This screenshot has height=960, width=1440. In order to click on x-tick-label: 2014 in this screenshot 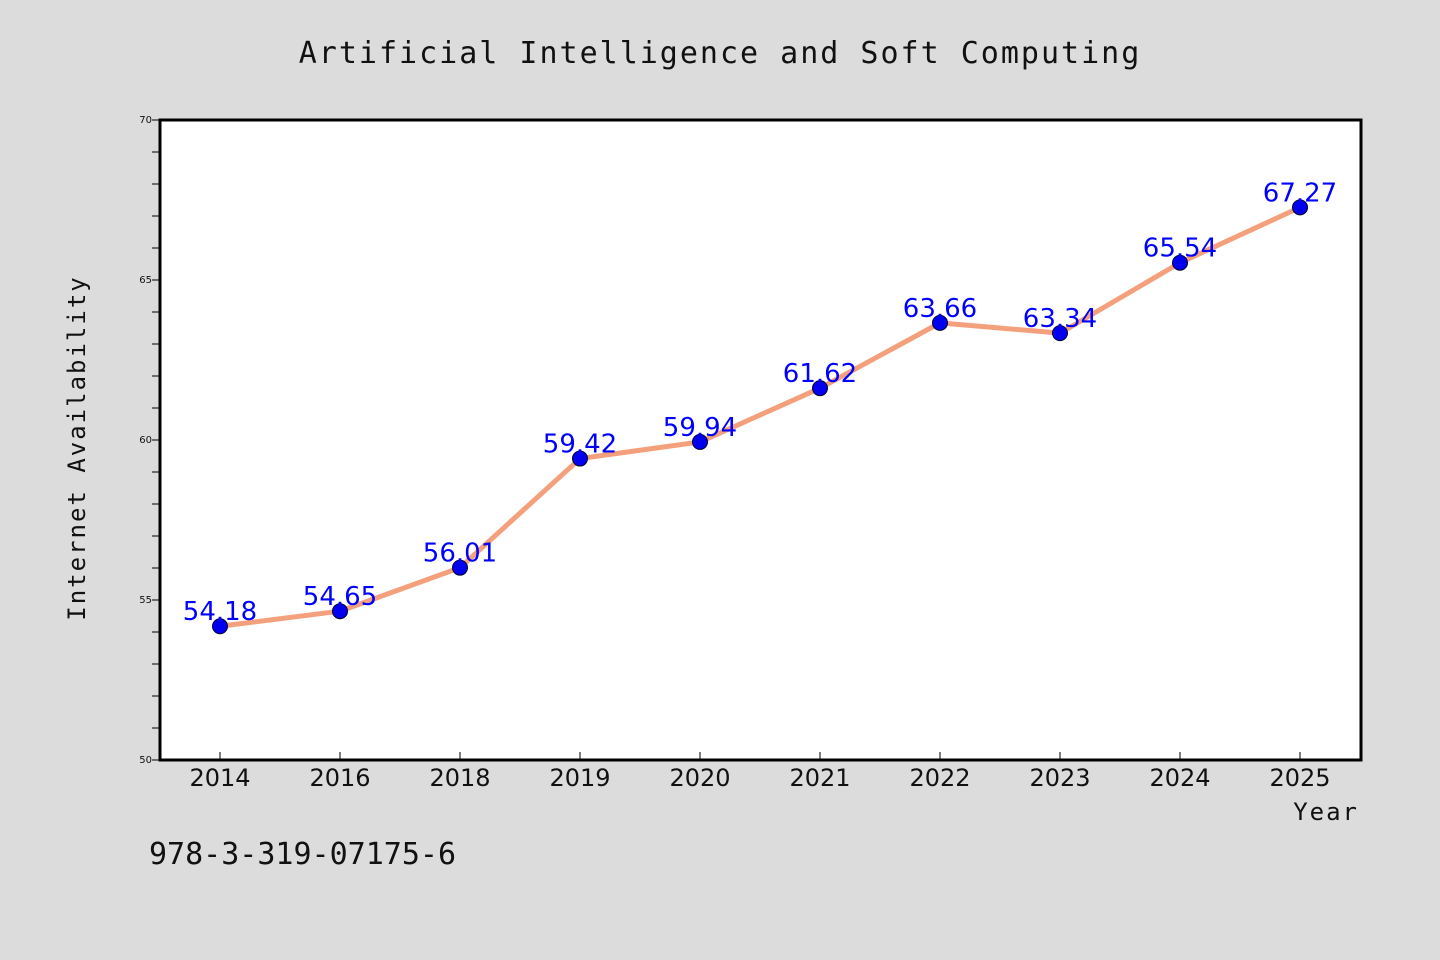, I will do `click(219, 778)`.